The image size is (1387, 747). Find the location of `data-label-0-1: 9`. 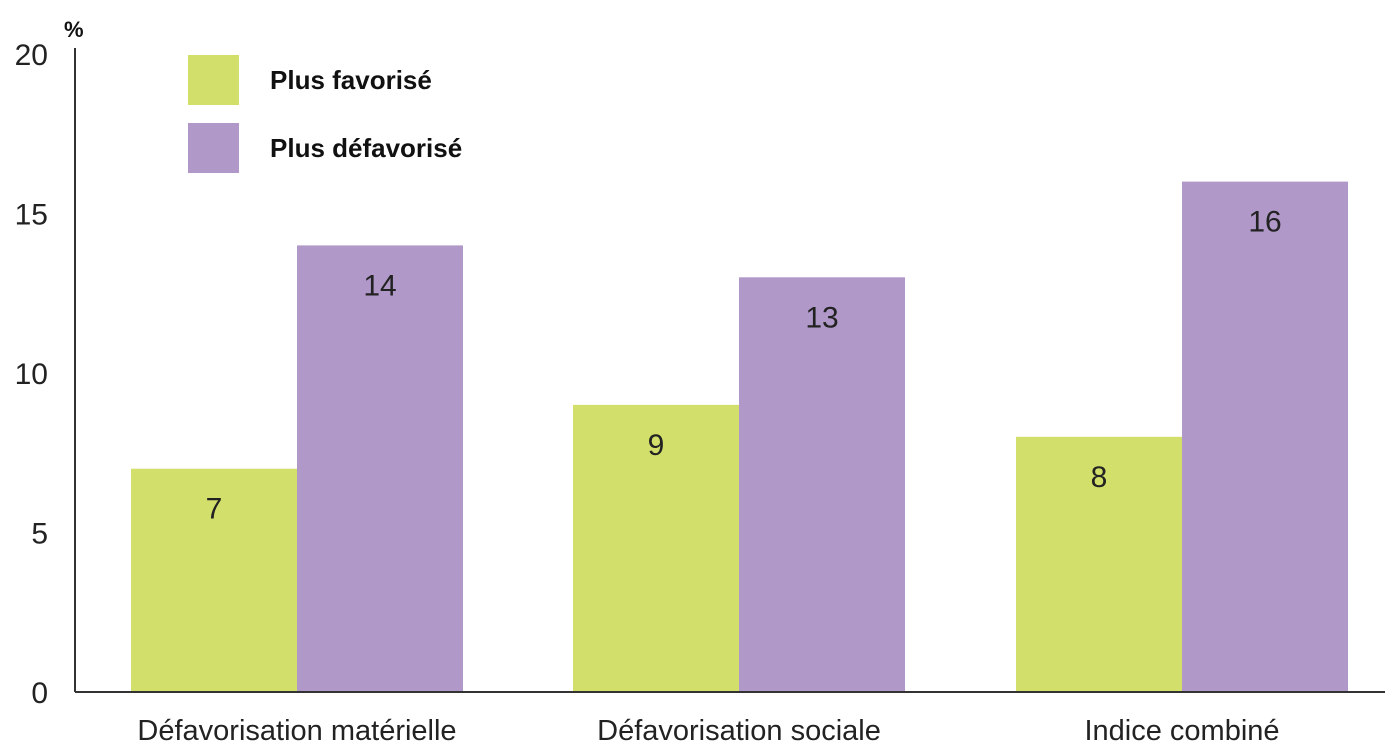

data-label-0-1: 9 is located at coordinates (656, 445).